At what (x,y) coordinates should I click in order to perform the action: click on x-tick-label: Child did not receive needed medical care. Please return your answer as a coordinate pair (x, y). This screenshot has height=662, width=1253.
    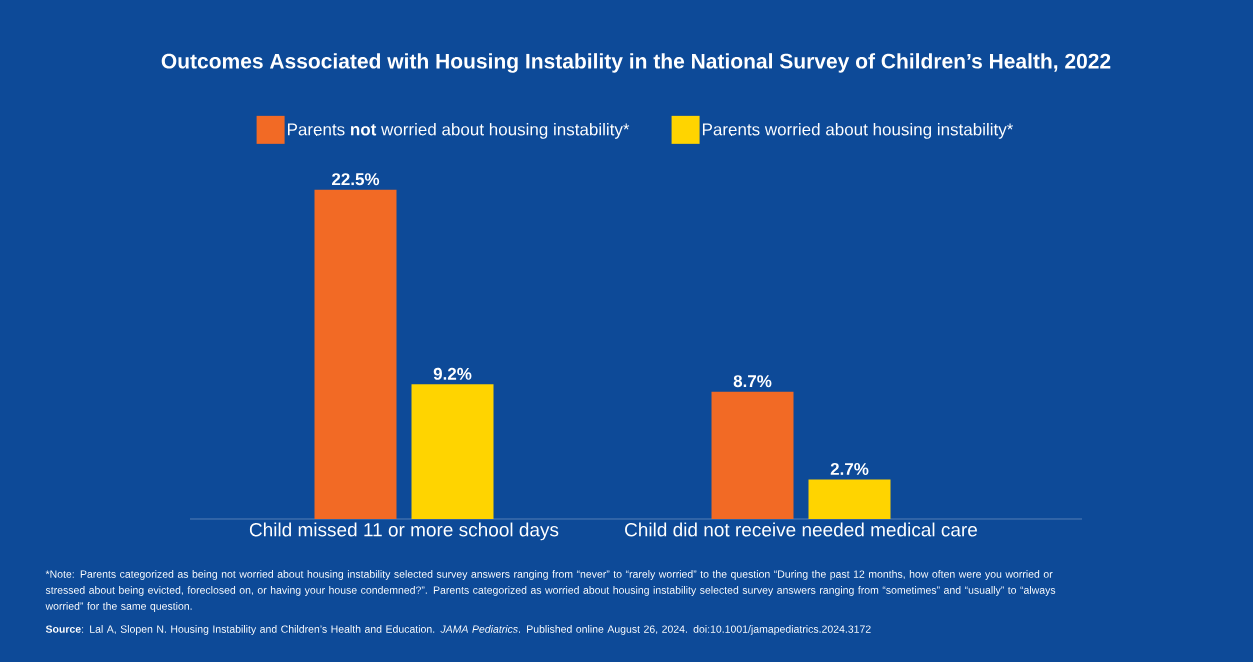
    Looking at the image, I should click on (801, 529).